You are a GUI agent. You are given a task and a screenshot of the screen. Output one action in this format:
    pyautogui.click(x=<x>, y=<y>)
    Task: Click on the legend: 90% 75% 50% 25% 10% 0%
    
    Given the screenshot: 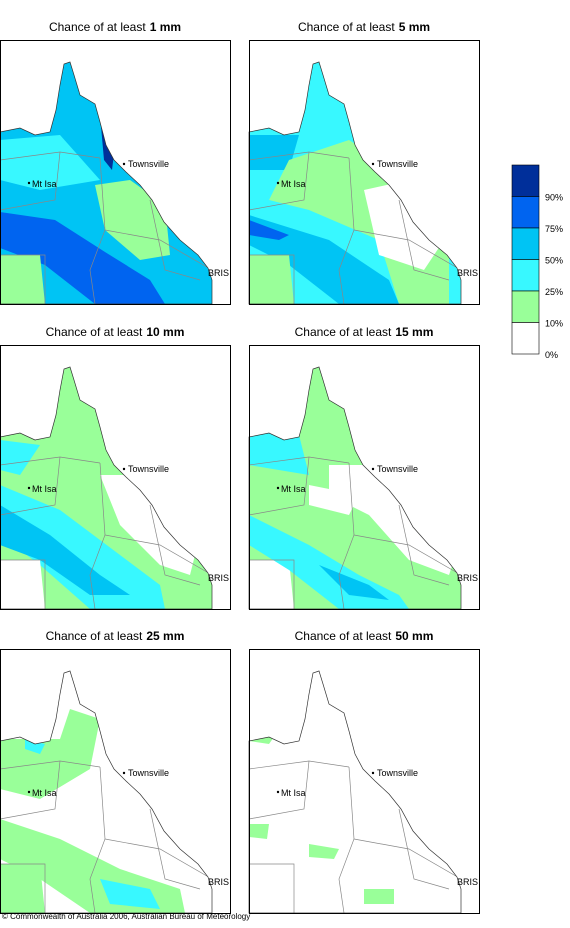 What is the action you would take?
    pyautogui.click(x=537, y=262)
    